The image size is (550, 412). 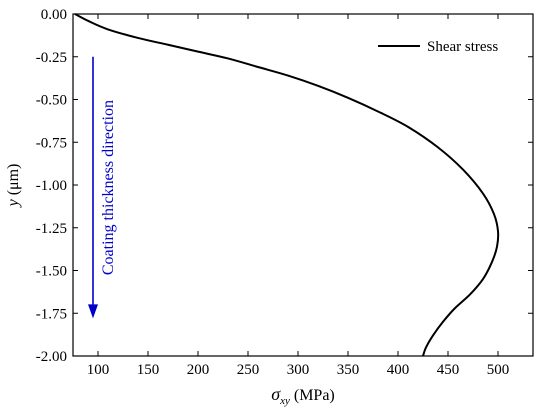 I want to click on x-axis-label: σxy (MPa), so click(x=303, y=395).